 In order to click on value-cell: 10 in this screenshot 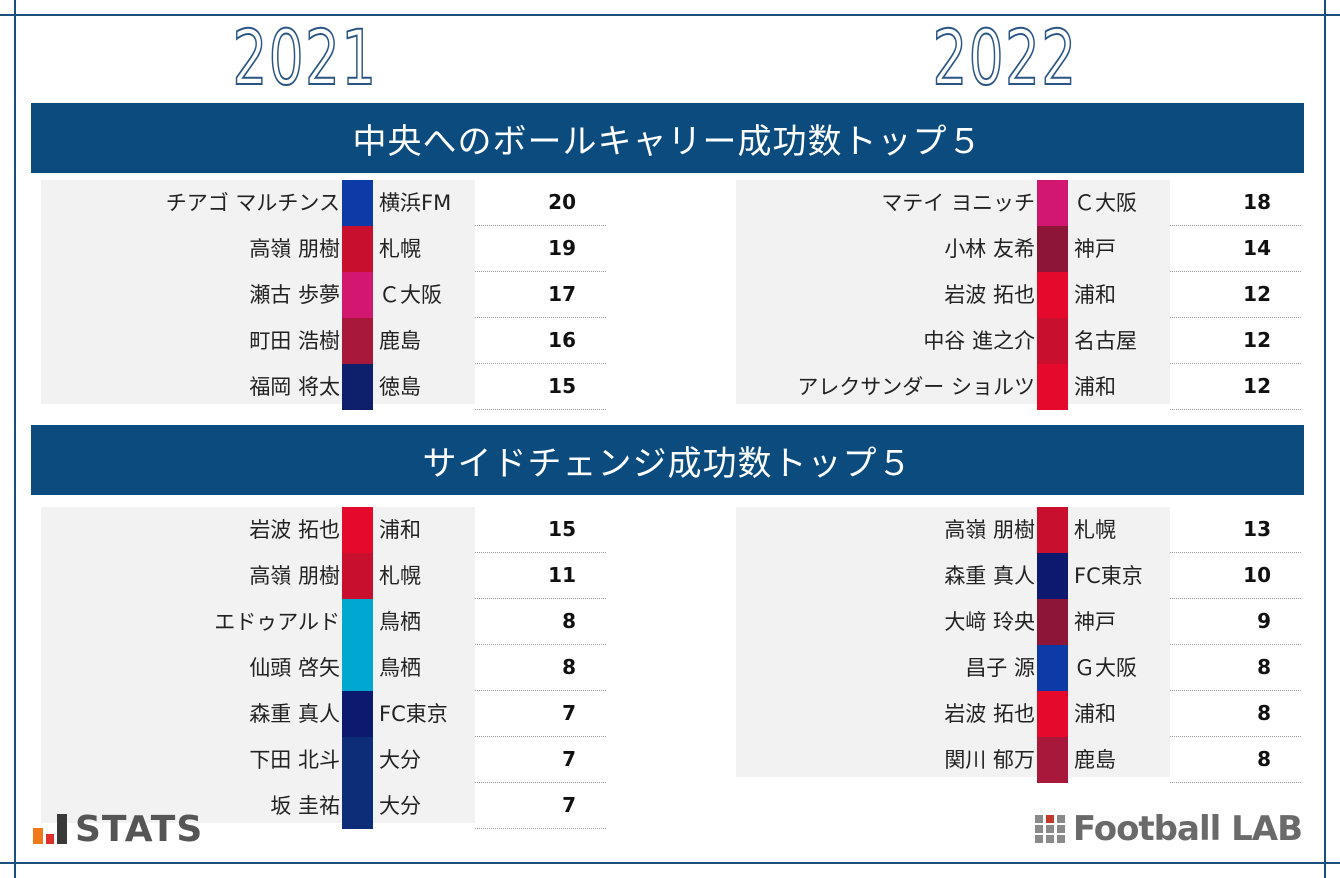, I will do `click(1235, 576)`.